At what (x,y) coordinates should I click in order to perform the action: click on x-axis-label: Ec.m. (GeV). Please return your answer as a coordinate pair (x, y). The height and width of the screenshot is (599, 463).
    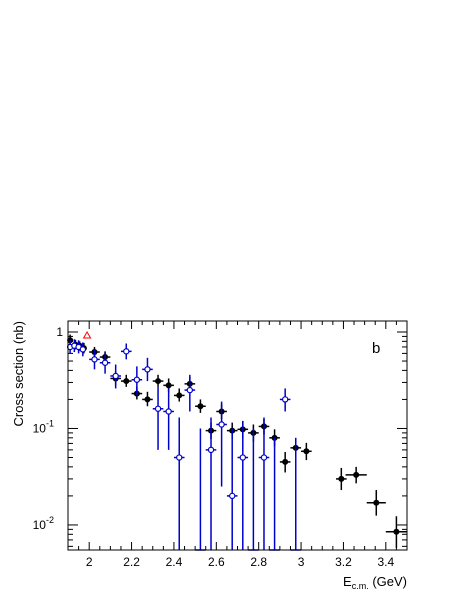
    Looking at the image, I should click on (375, 582).